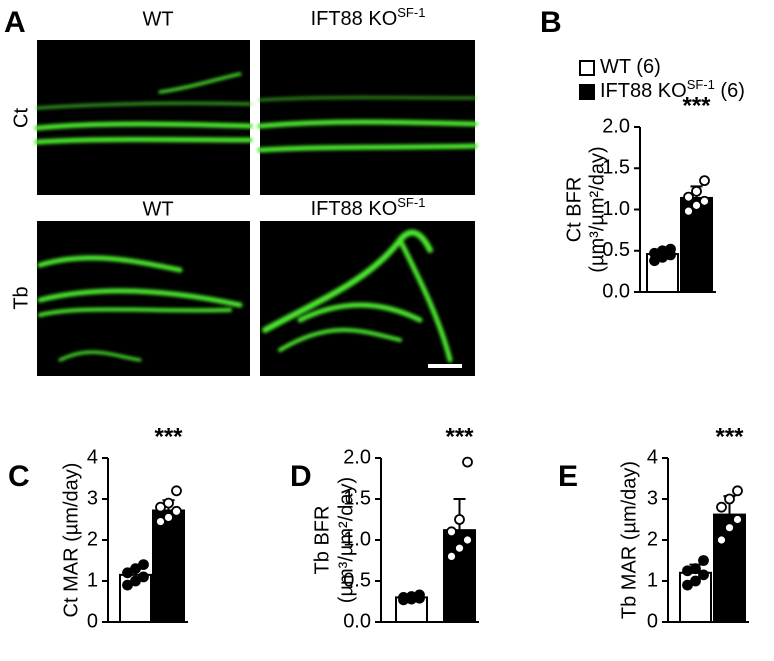 This screenshot has height=661, width=774. I want to click on legend-name: WT (6), so click(630, 67).